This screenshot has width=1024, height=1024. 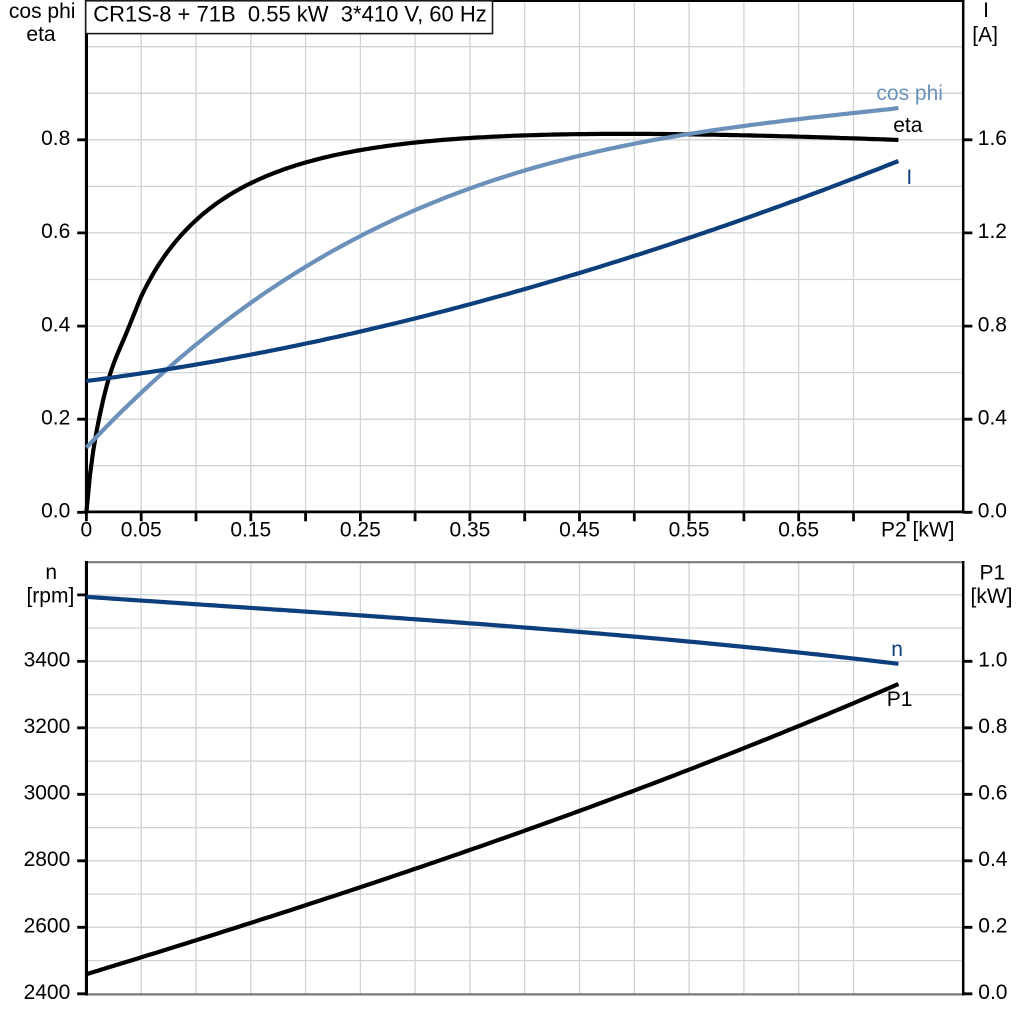 What do you see at coordinates (47, 793) in the screenshot?
I see `svg-text: 3000` at bounding box center [47, 793].